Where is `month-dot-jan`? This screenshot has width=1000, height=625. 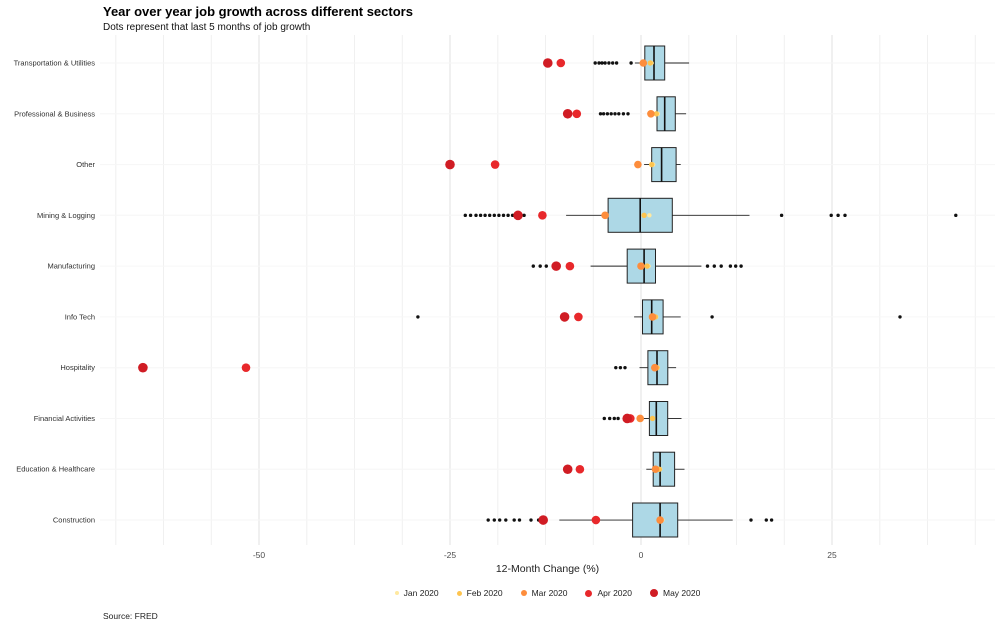 month-dot-jan is located at coordinates (649, 215).